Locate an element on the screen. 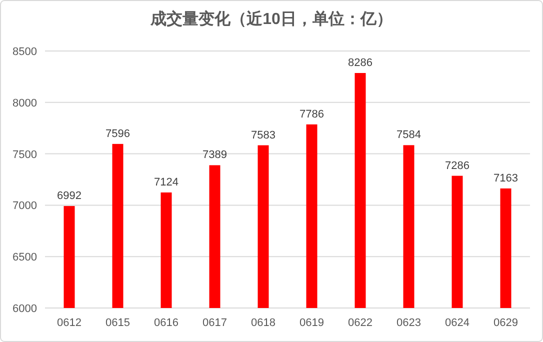 The width and height of the screenshot is (543, 342). data-label: 7163 is located at coordinates (506, 178).